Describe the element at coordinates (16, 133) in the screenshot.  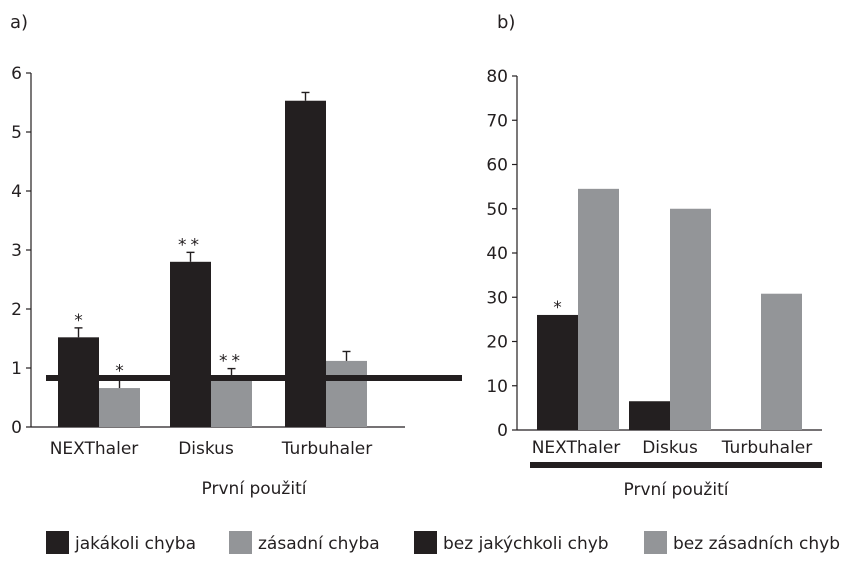
I see `y-tick-label: 5` at that location.